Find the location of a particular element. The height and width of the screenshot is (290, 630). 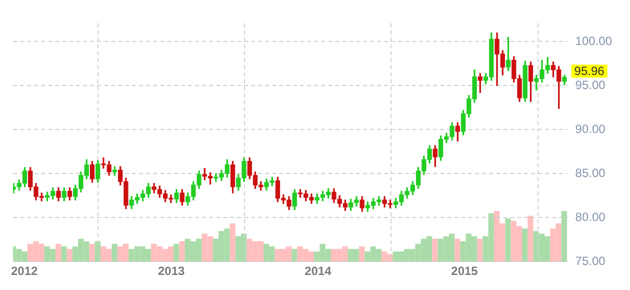

y-tick-label: 75.00 is located at coordinates (590, 261).